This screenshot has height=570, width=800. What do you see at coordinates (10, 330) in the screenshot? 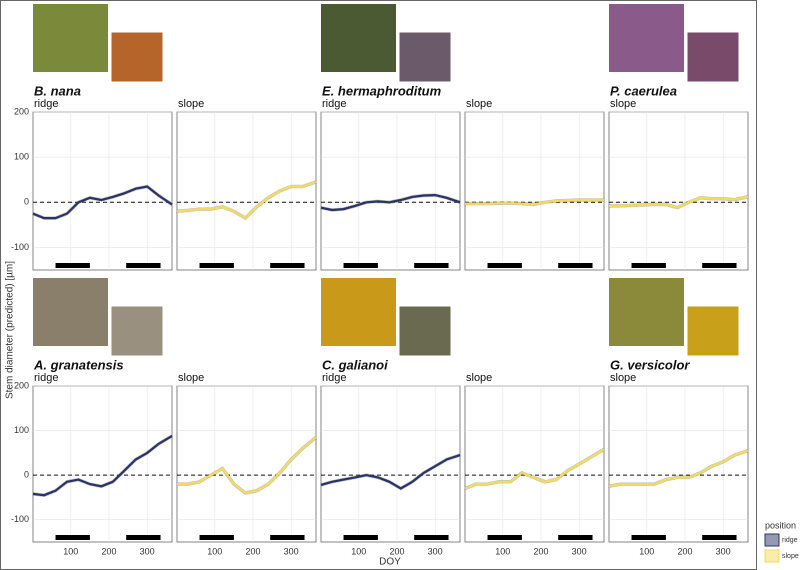
I see `y-axis-title: Stem diameter (predicted) [µm]` at bounding box center [10, 330].